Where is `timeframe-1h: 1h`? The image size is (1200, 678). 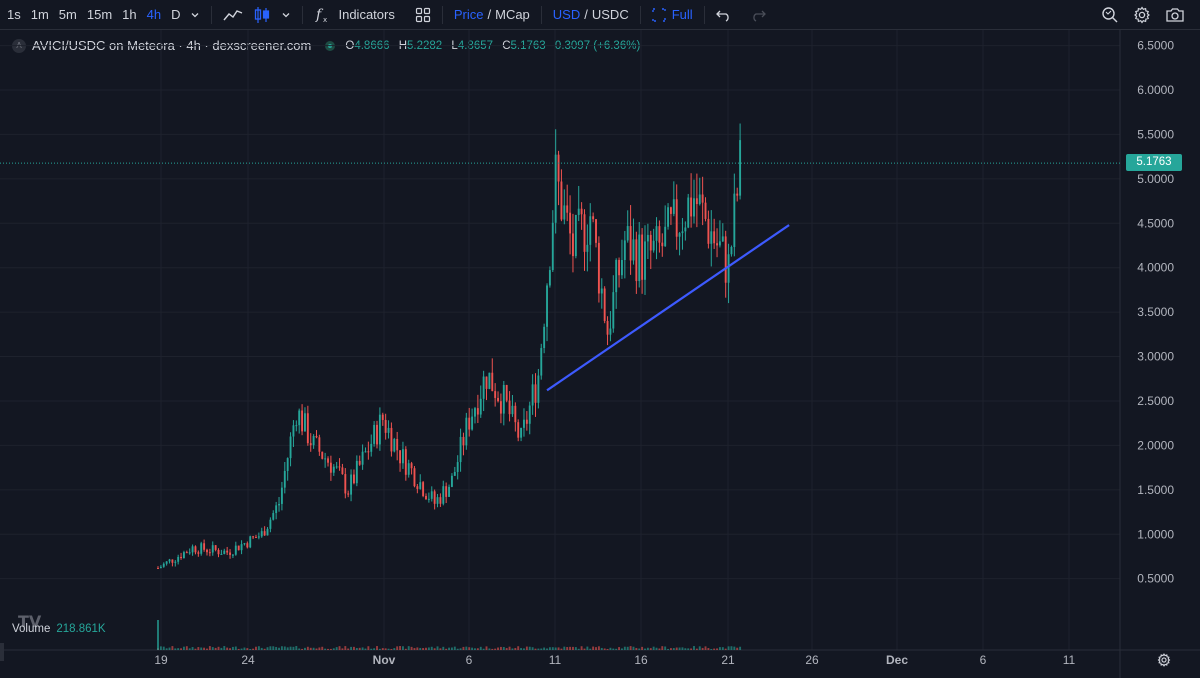
timeframe-1h: 1h is located at coordinates (129, 14).